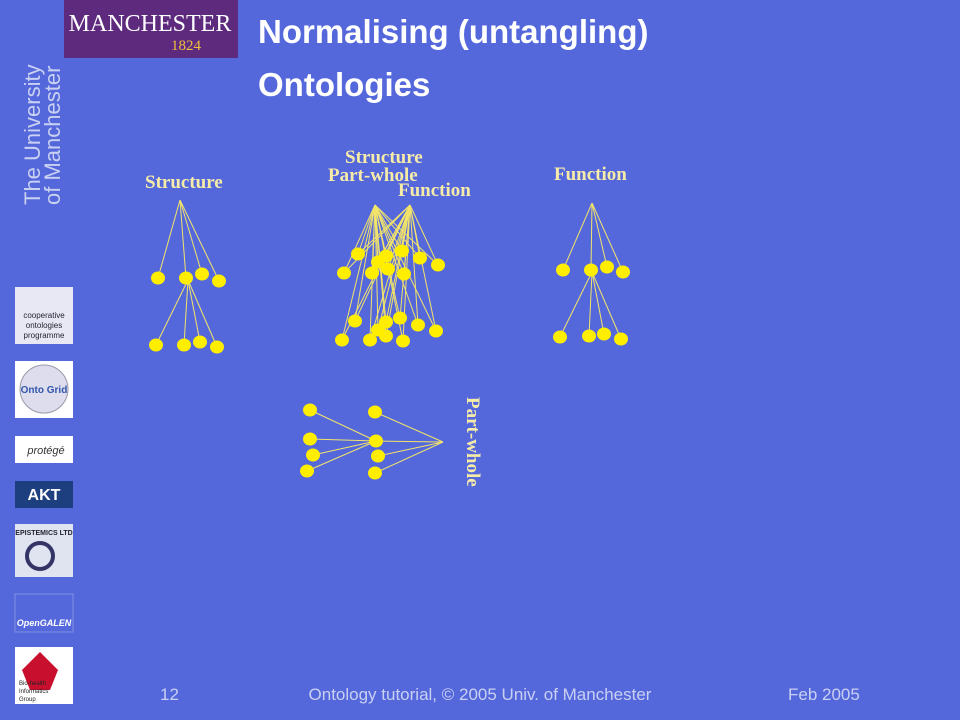 The width and height of the screenshot is (960, 720). I want to click on logo-ring, so click(40, 556).